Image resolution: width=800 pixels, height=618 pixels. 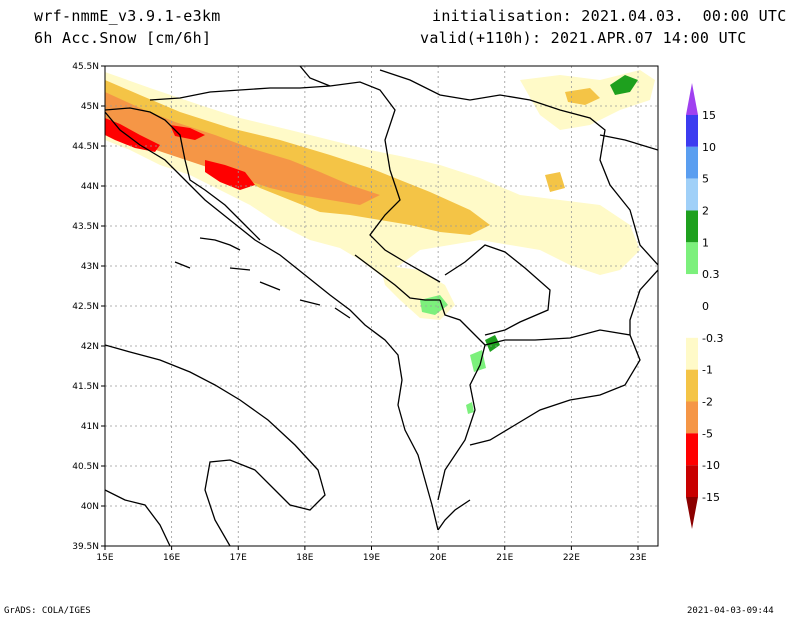 What do you see at coordinates (397, 277) in the screenshot?
I see `border-montenegro` at bounding box center [397, 277].